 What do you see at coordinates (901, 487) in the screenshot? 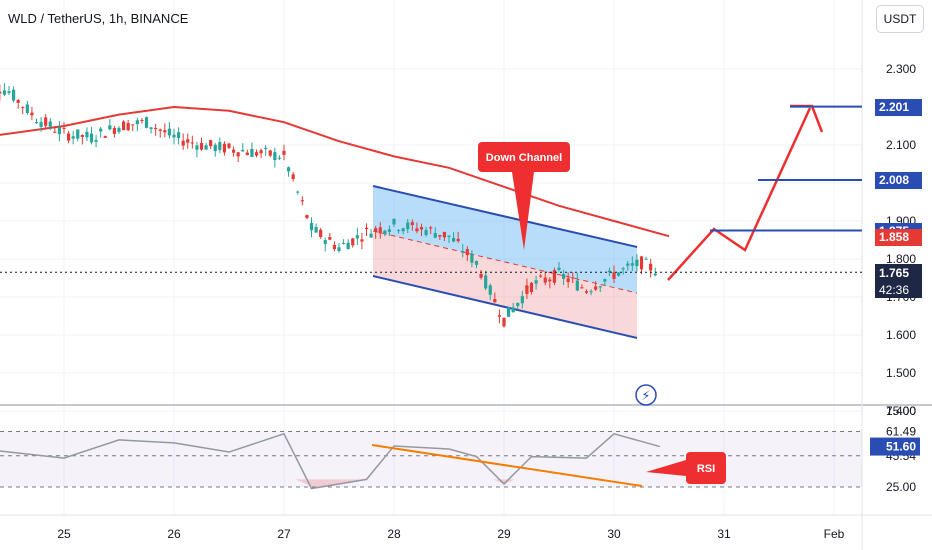
I see `rsi-tick-label: 25.00` at bounding box center [901, 487].